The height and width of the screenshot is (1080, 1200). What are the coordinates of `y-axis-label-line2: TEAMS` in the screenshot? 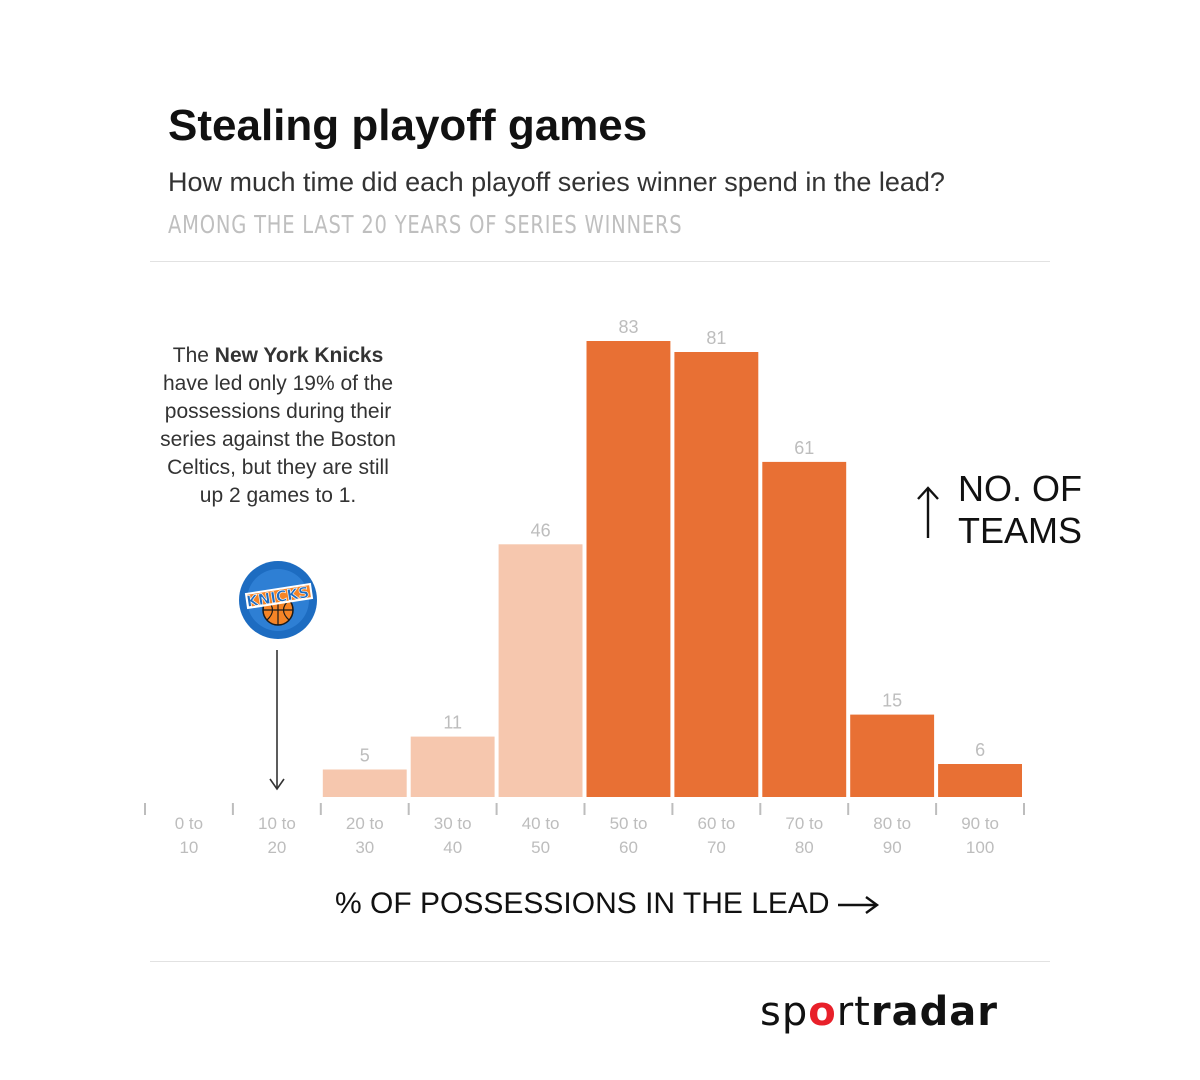 It's located at (1020, 530).